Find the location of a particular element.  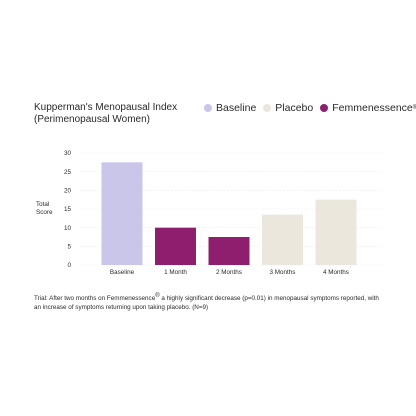

y-tick-labels: 0 5 10 15 20 25 30 is located at coordinates (68, 209).